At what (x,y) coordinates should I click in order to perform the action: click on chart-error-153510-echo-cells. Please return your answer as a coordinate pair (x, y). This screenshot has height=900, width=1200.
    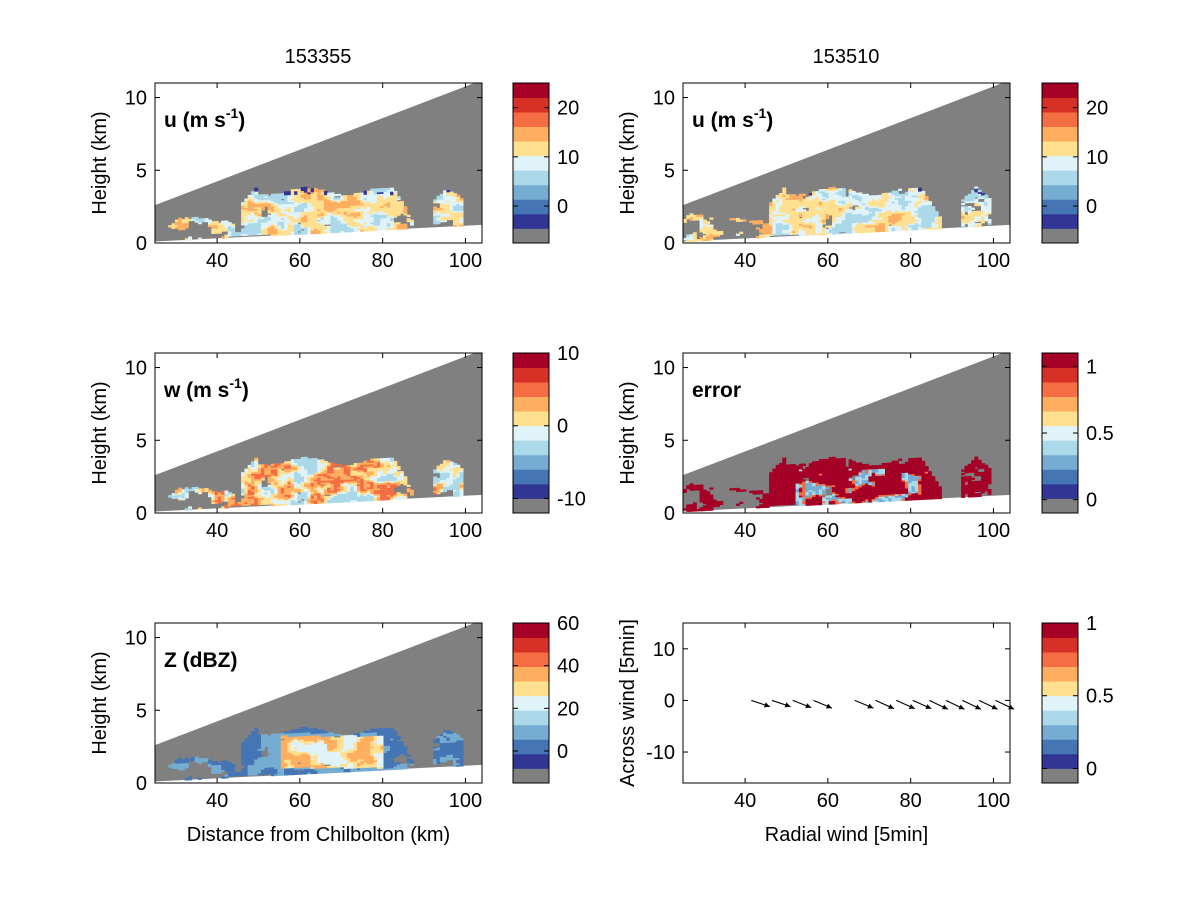
    Looking at the image, I should click on (837, 484).